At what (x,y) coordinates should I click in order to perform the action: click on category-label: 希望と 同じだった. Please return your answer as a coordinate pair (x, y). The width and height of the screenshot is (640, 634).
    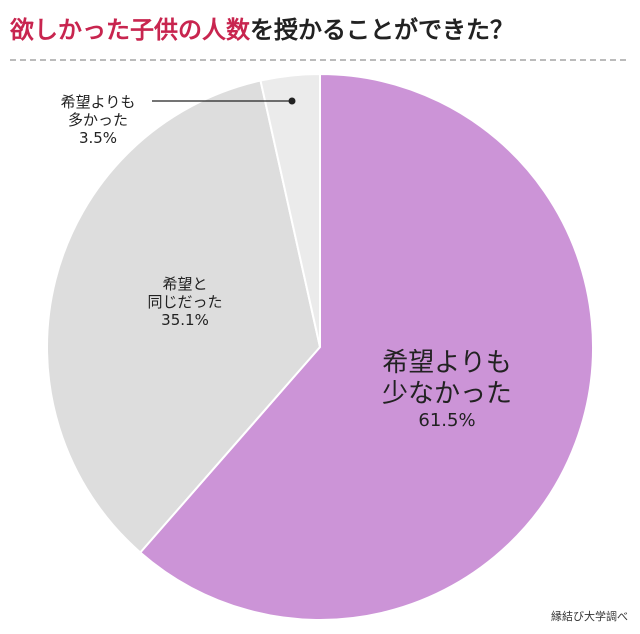
    Looking at the image, I should click on (185, 293).